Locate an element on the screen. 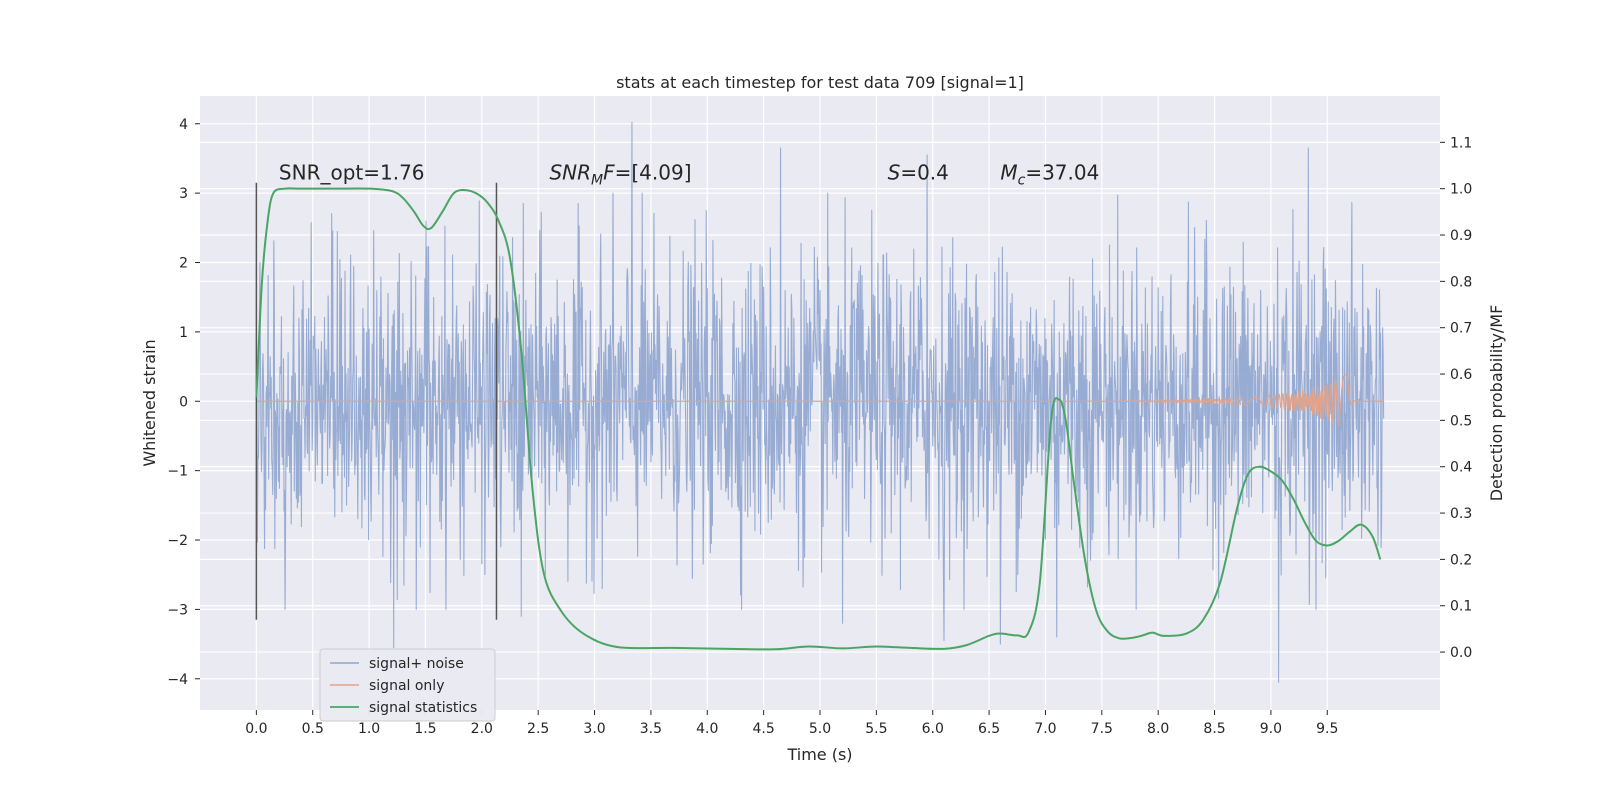 This screenshot has width=1600, height=800. x-tick-label: 4.0 is located at coordinates (707, 729).